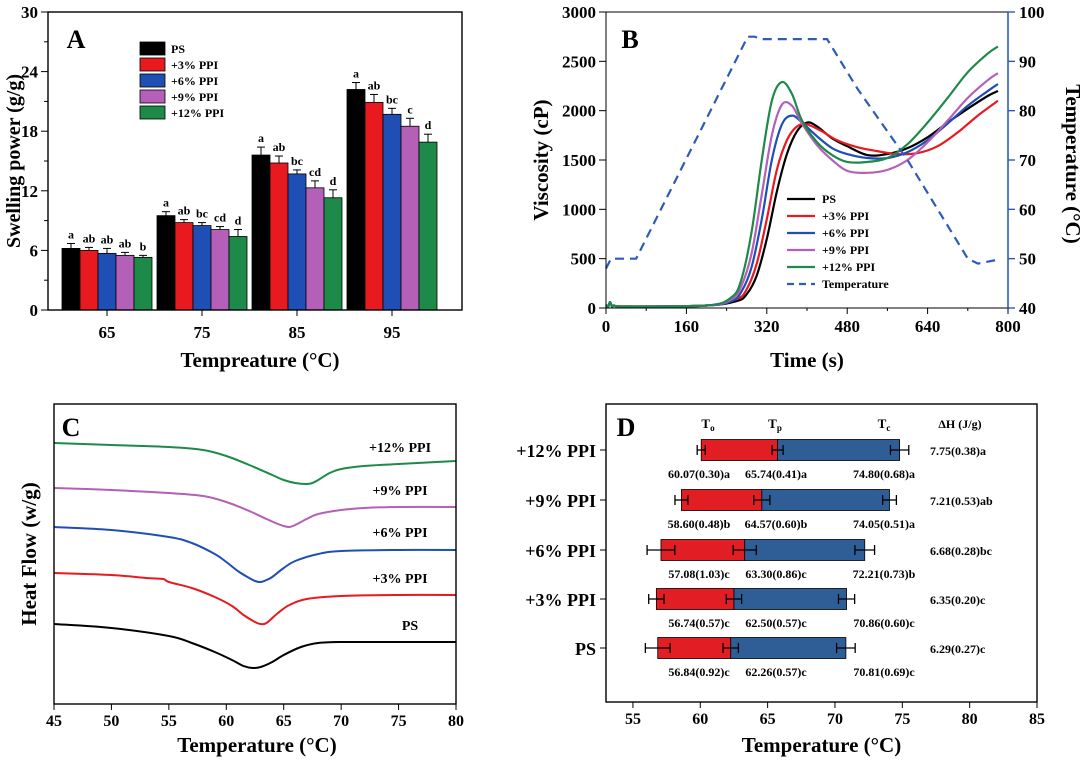 The width and height of the screenshot is (1080, 767). What do you see at coordinates (959, 424) in the screenshot?
I see `header-dh: ΔH (J/g)` at bounding box center [959, 424].